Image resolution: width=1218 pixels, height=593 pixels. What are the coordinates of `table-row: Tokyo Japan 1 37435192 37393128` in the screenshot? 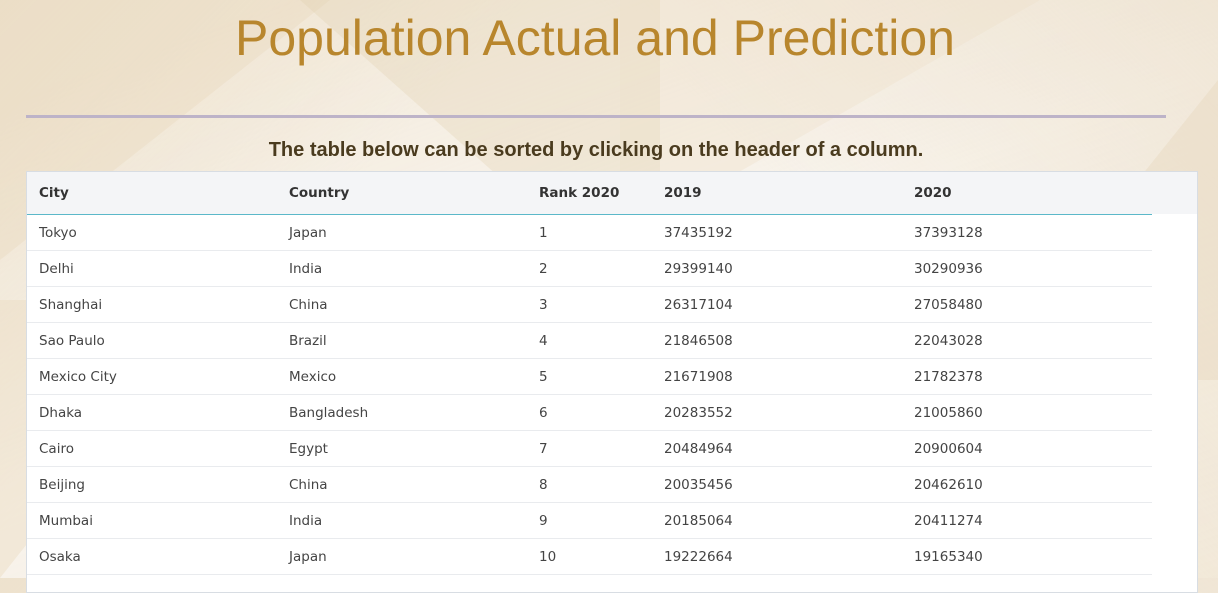 It's located at (589, 232).